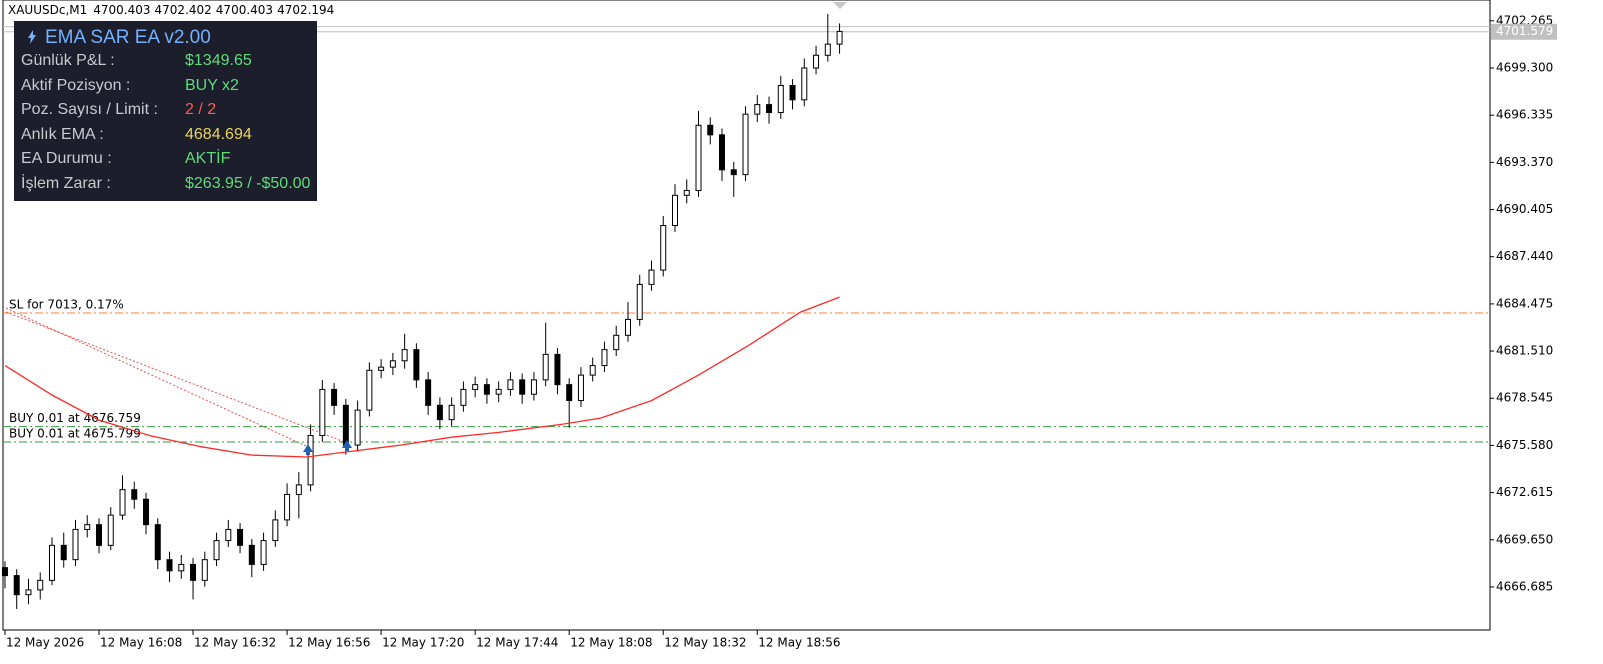 The height and width of the screenshot is (664, 1603). What do you see at coordinates (305, 10) in the screenshot?
I see `header-value: 4702.194` at bounding box center [305, 10].